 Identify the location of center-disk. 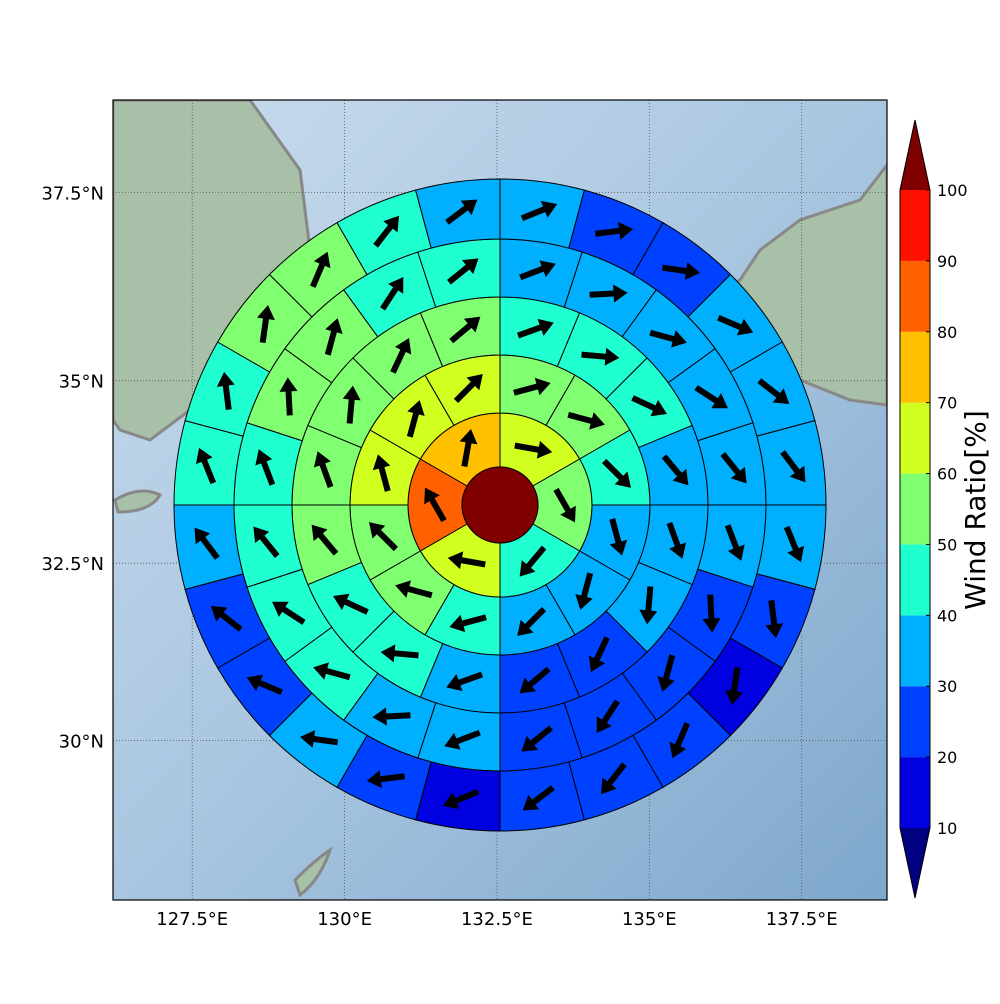
(500, 505).